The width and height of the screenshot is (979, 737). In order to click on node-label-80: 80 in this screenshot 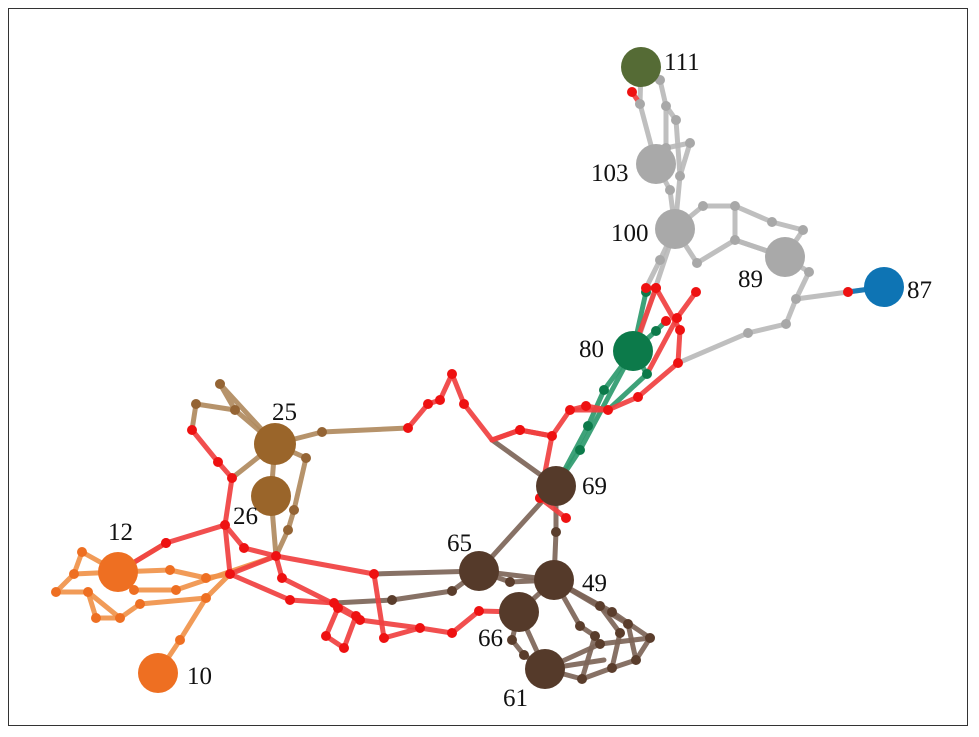, I will do `click(591, 349)`.